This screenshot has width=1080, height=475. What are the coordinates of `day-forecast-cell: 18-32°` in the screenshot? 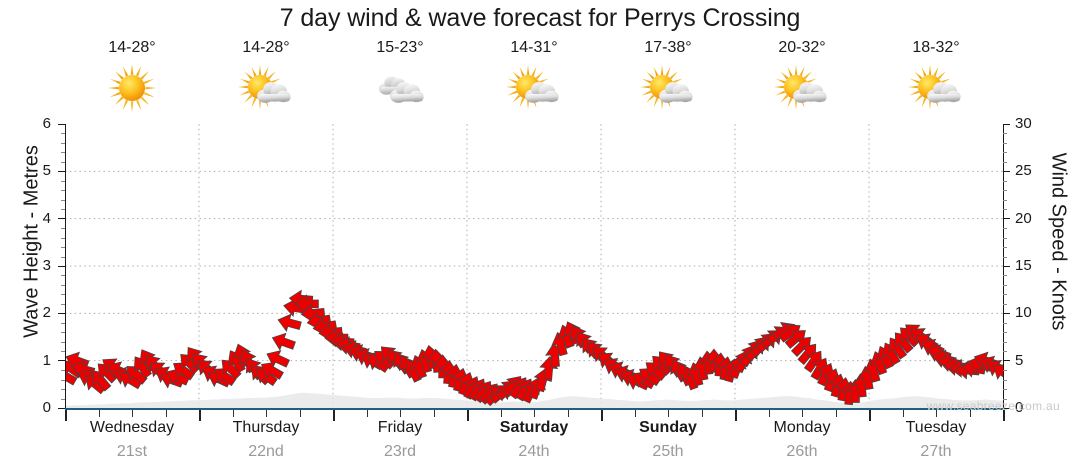 It's located at (936, 81).